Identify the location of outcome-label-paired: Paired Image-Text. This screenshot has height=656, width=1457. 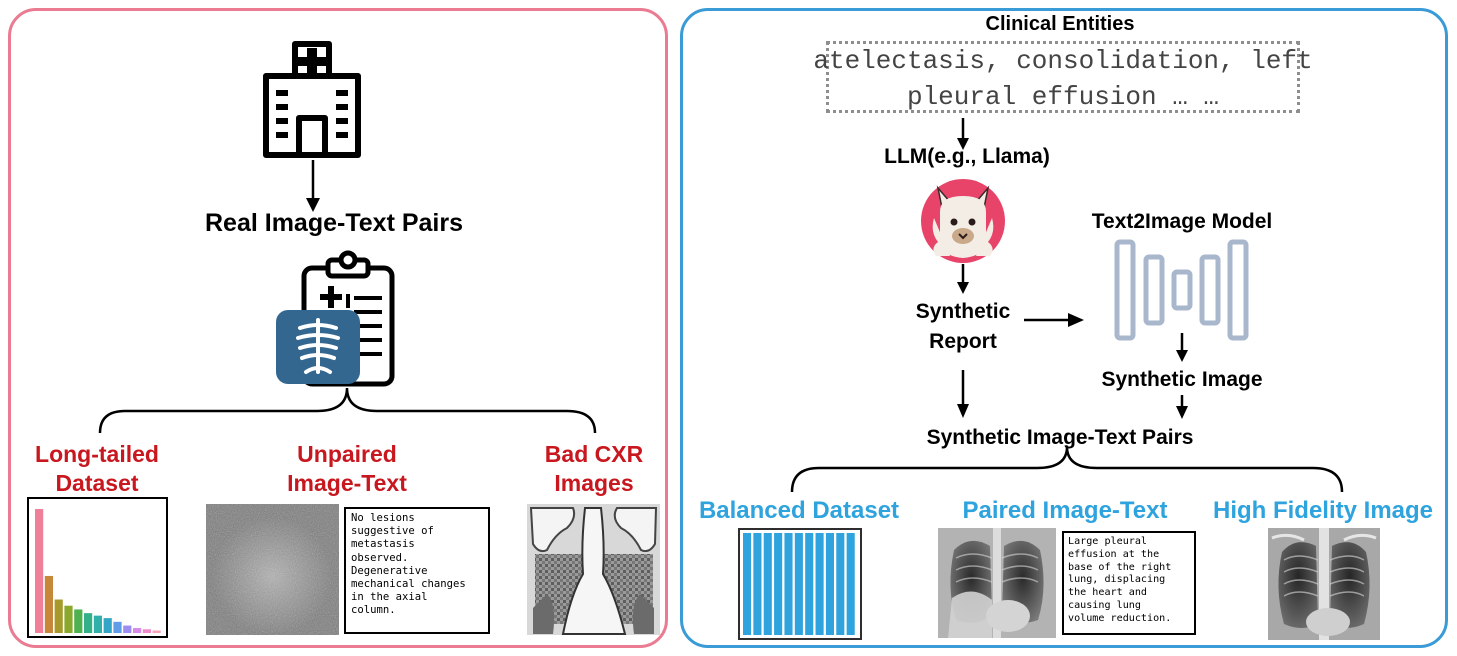
(1065, 510).